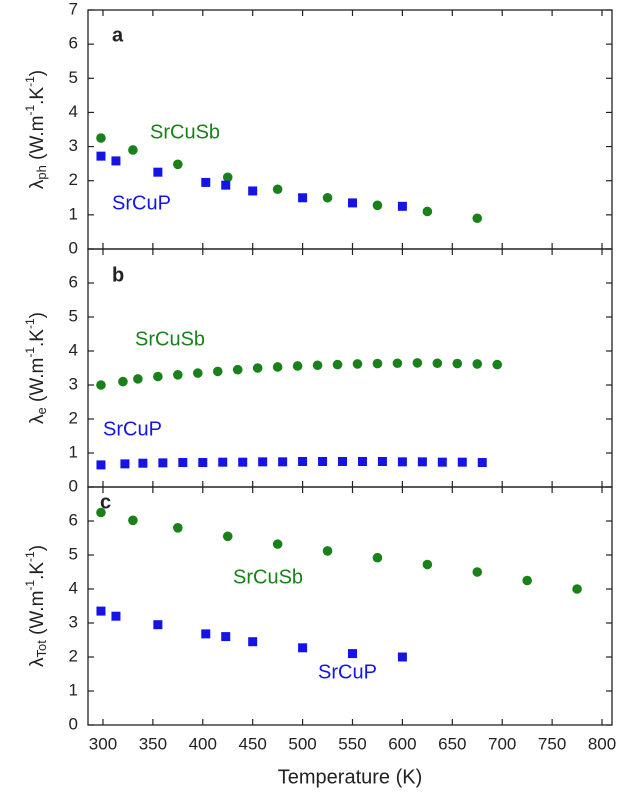 This screenshot has height=808, width=621. Describe the element at coordinates (41, 172) in the screenshot. I see `label-sub: ph` at that location.